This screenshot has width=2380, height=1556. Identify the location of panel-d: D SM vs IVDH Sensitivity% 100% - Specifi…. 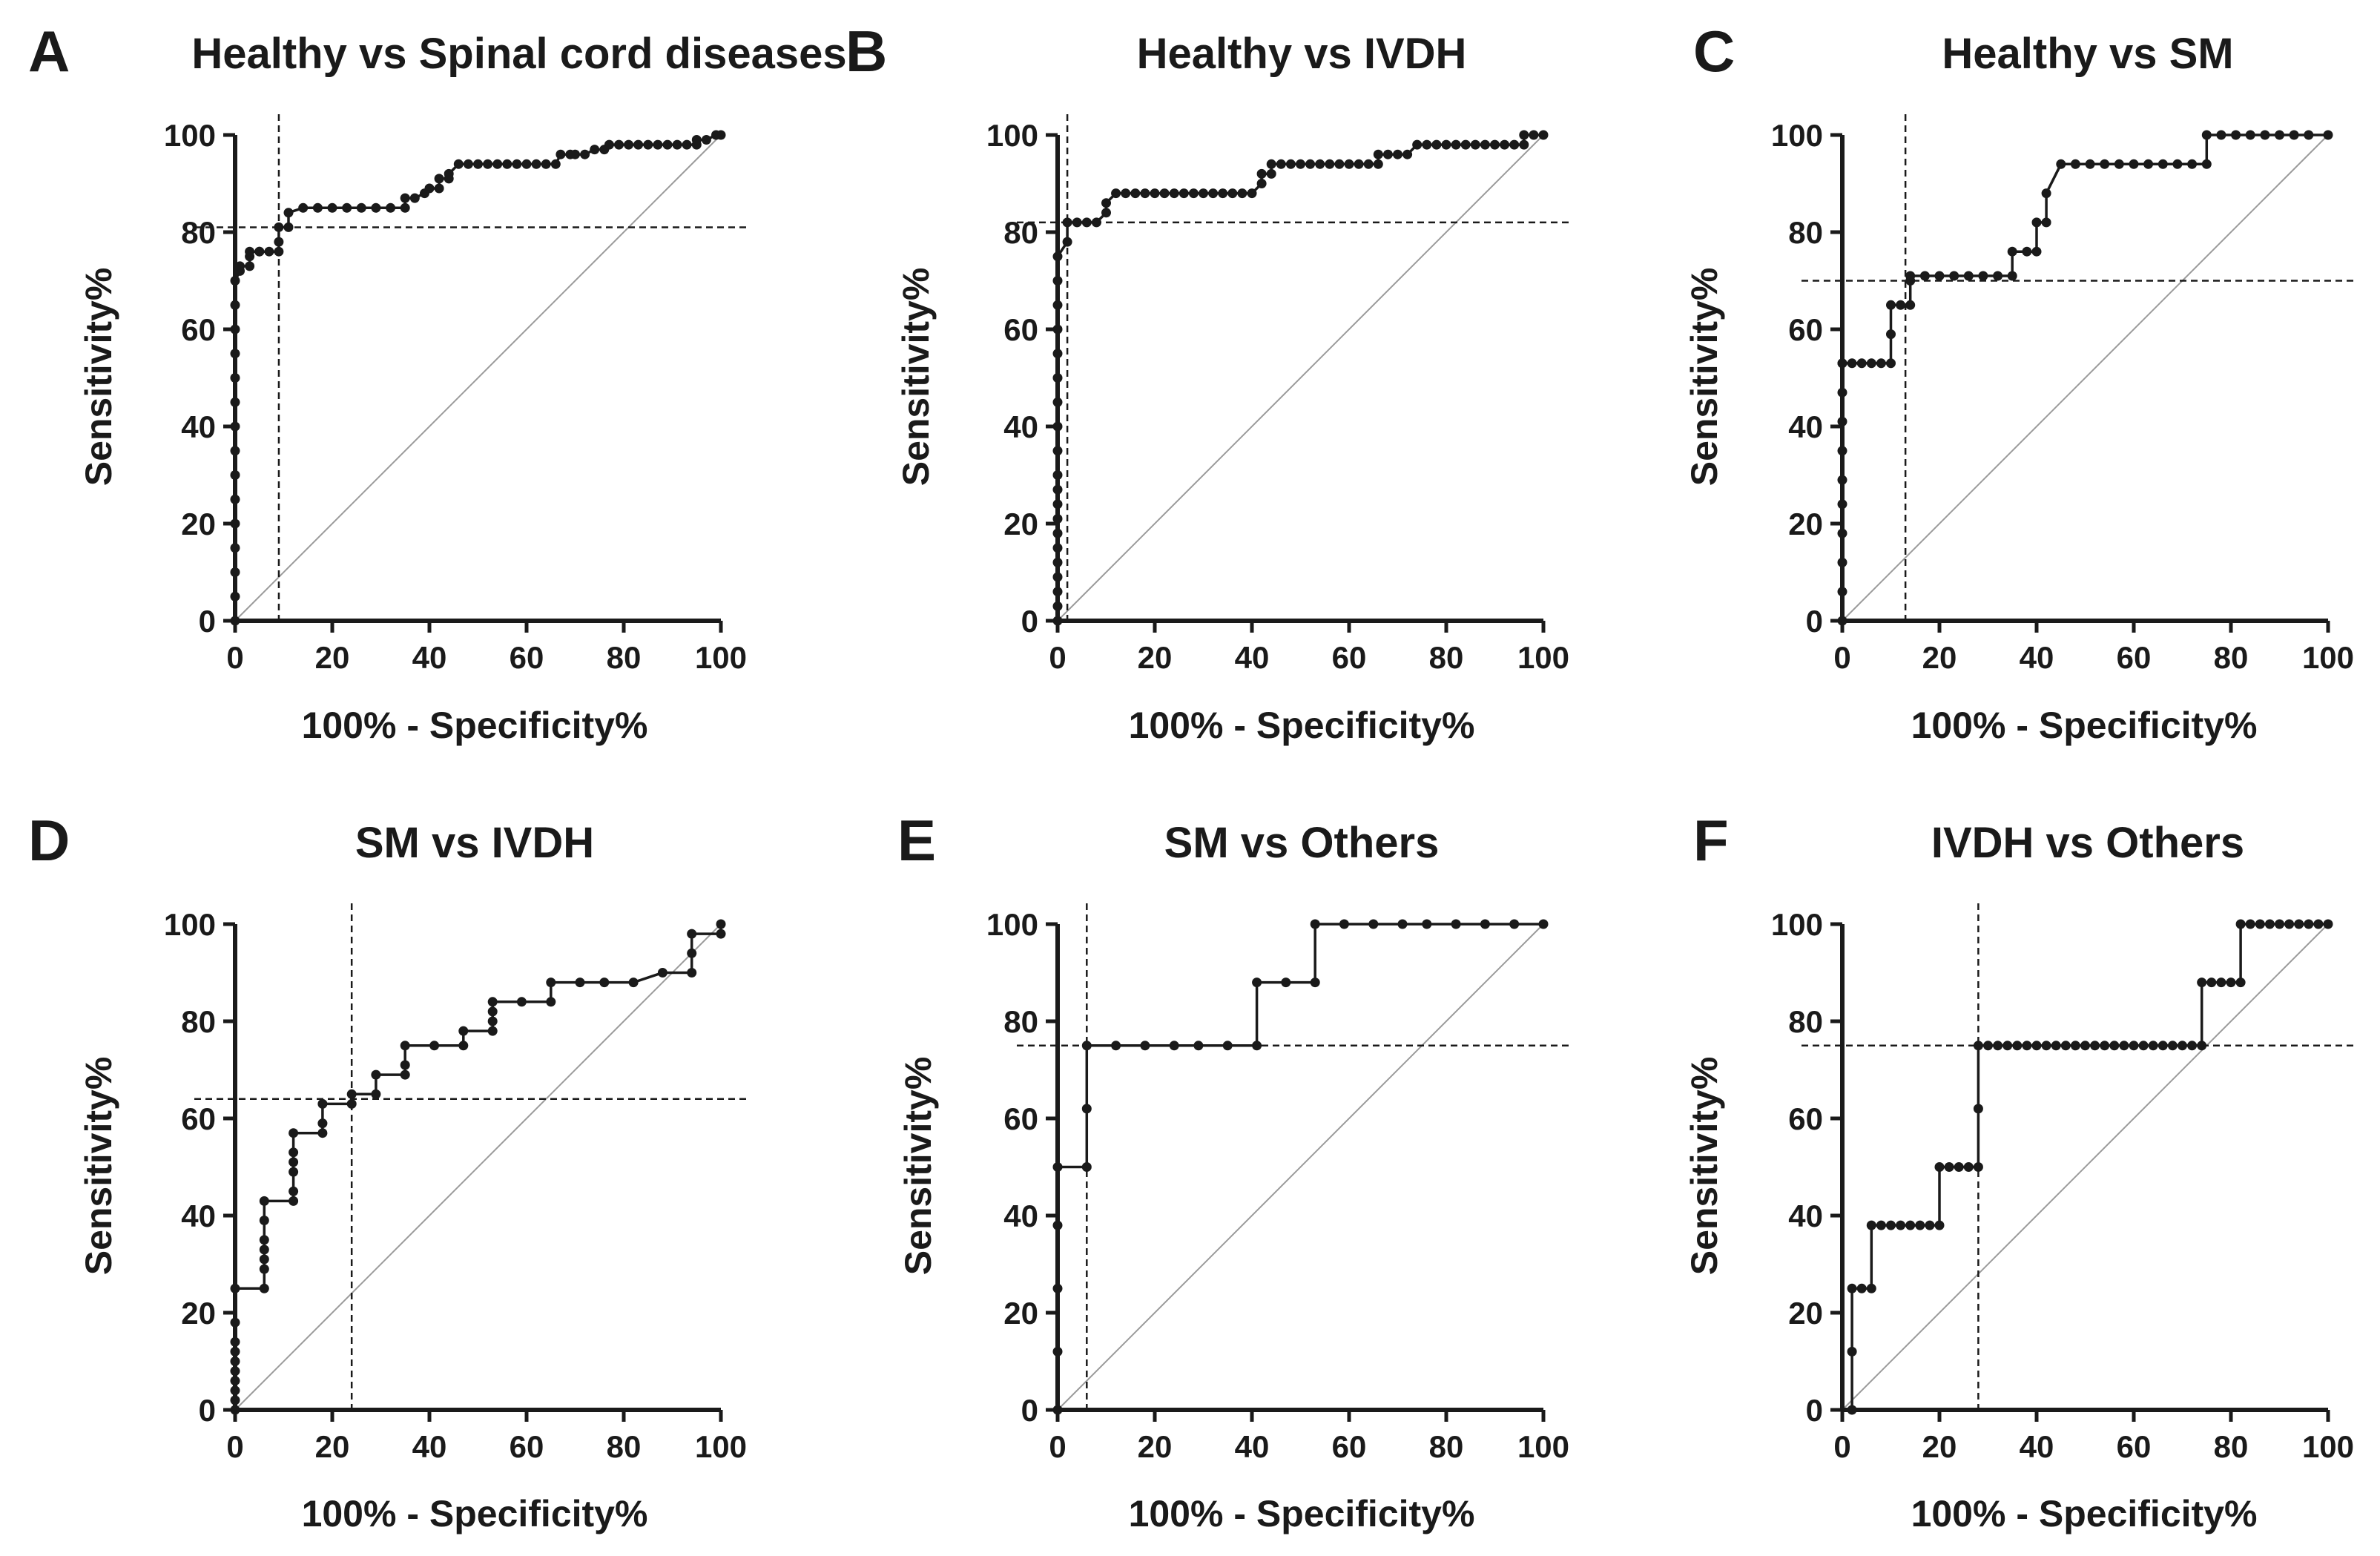
(390, 1171).